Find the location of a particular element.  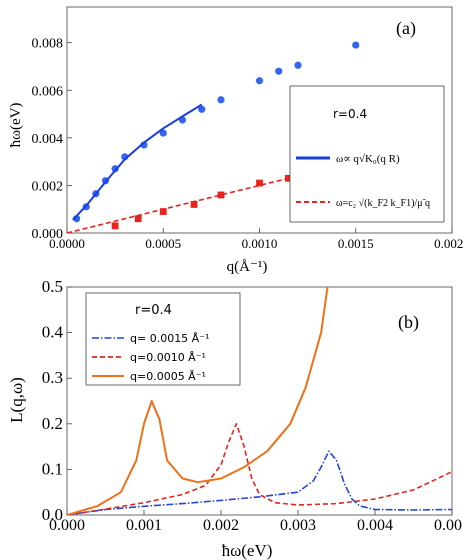

panel-b-xtick-label: 0.001 is located at coordinates (144, 525).